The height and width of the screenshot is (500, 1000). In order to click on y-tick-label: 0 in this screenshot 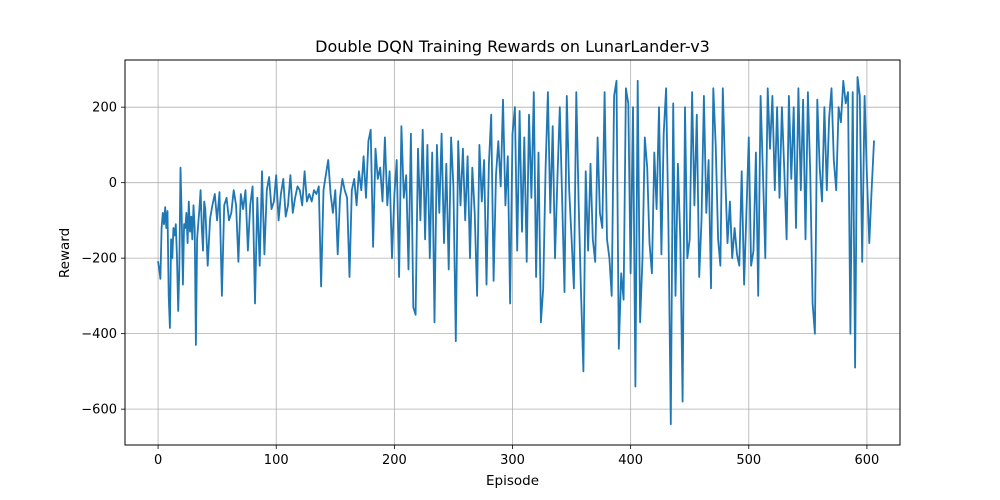, I will do `click(113, 183)`.